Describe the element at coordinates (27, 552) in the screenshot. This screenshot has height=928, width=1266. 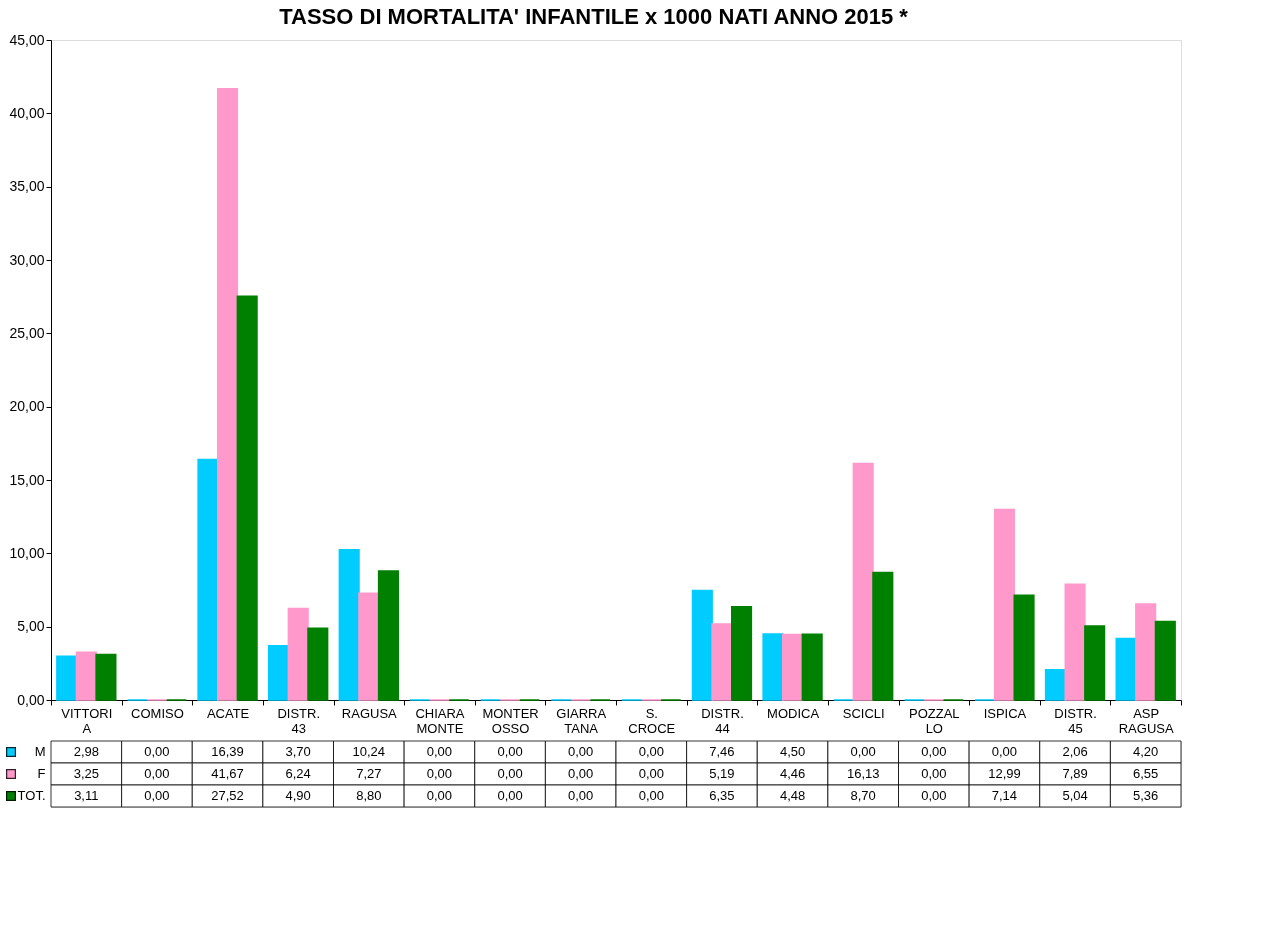
I see `y-tick-label: 10,00` at that location.